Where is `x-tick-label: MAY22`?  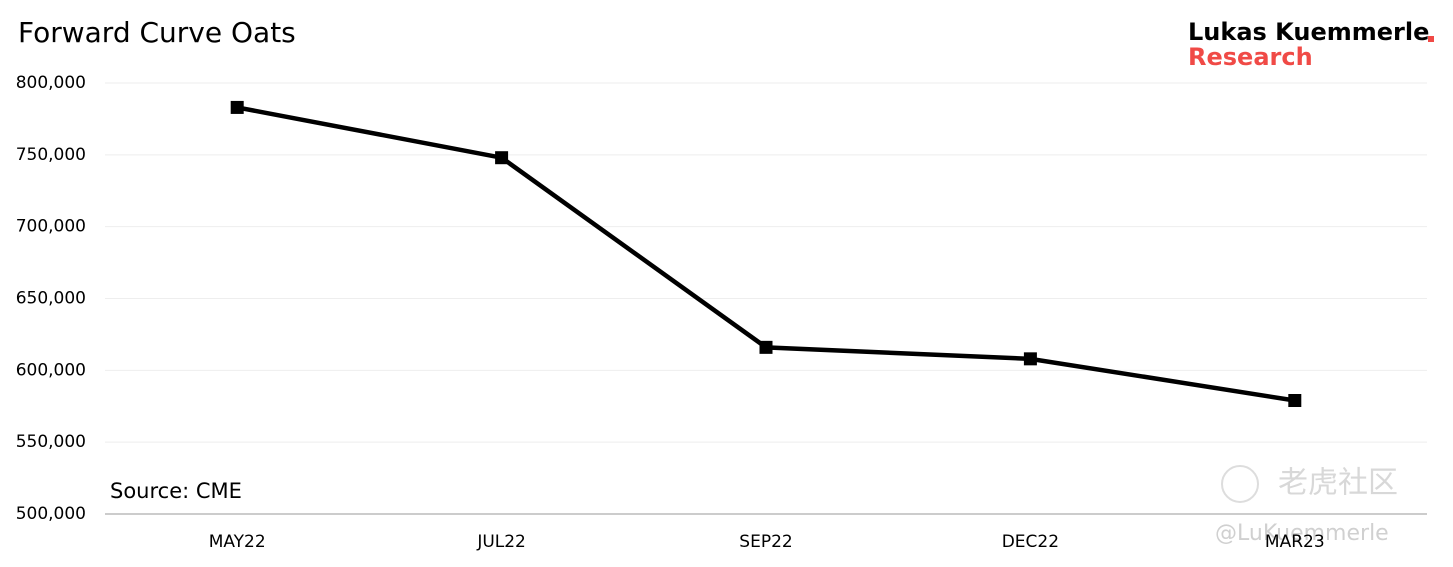
x-tick-label: MAY22 is located at coordinates (237, 542).